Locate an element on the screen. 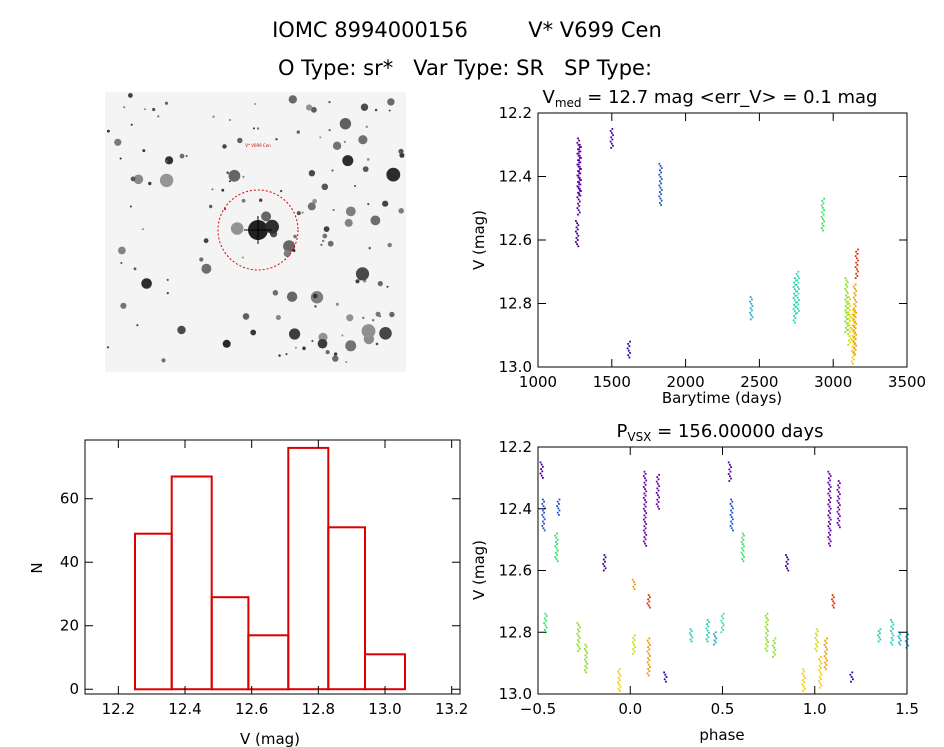 The height and width of the screenshot is (747, 944). lightcurve-ytick-label: 12.4 is located at coordinates (515, 177).